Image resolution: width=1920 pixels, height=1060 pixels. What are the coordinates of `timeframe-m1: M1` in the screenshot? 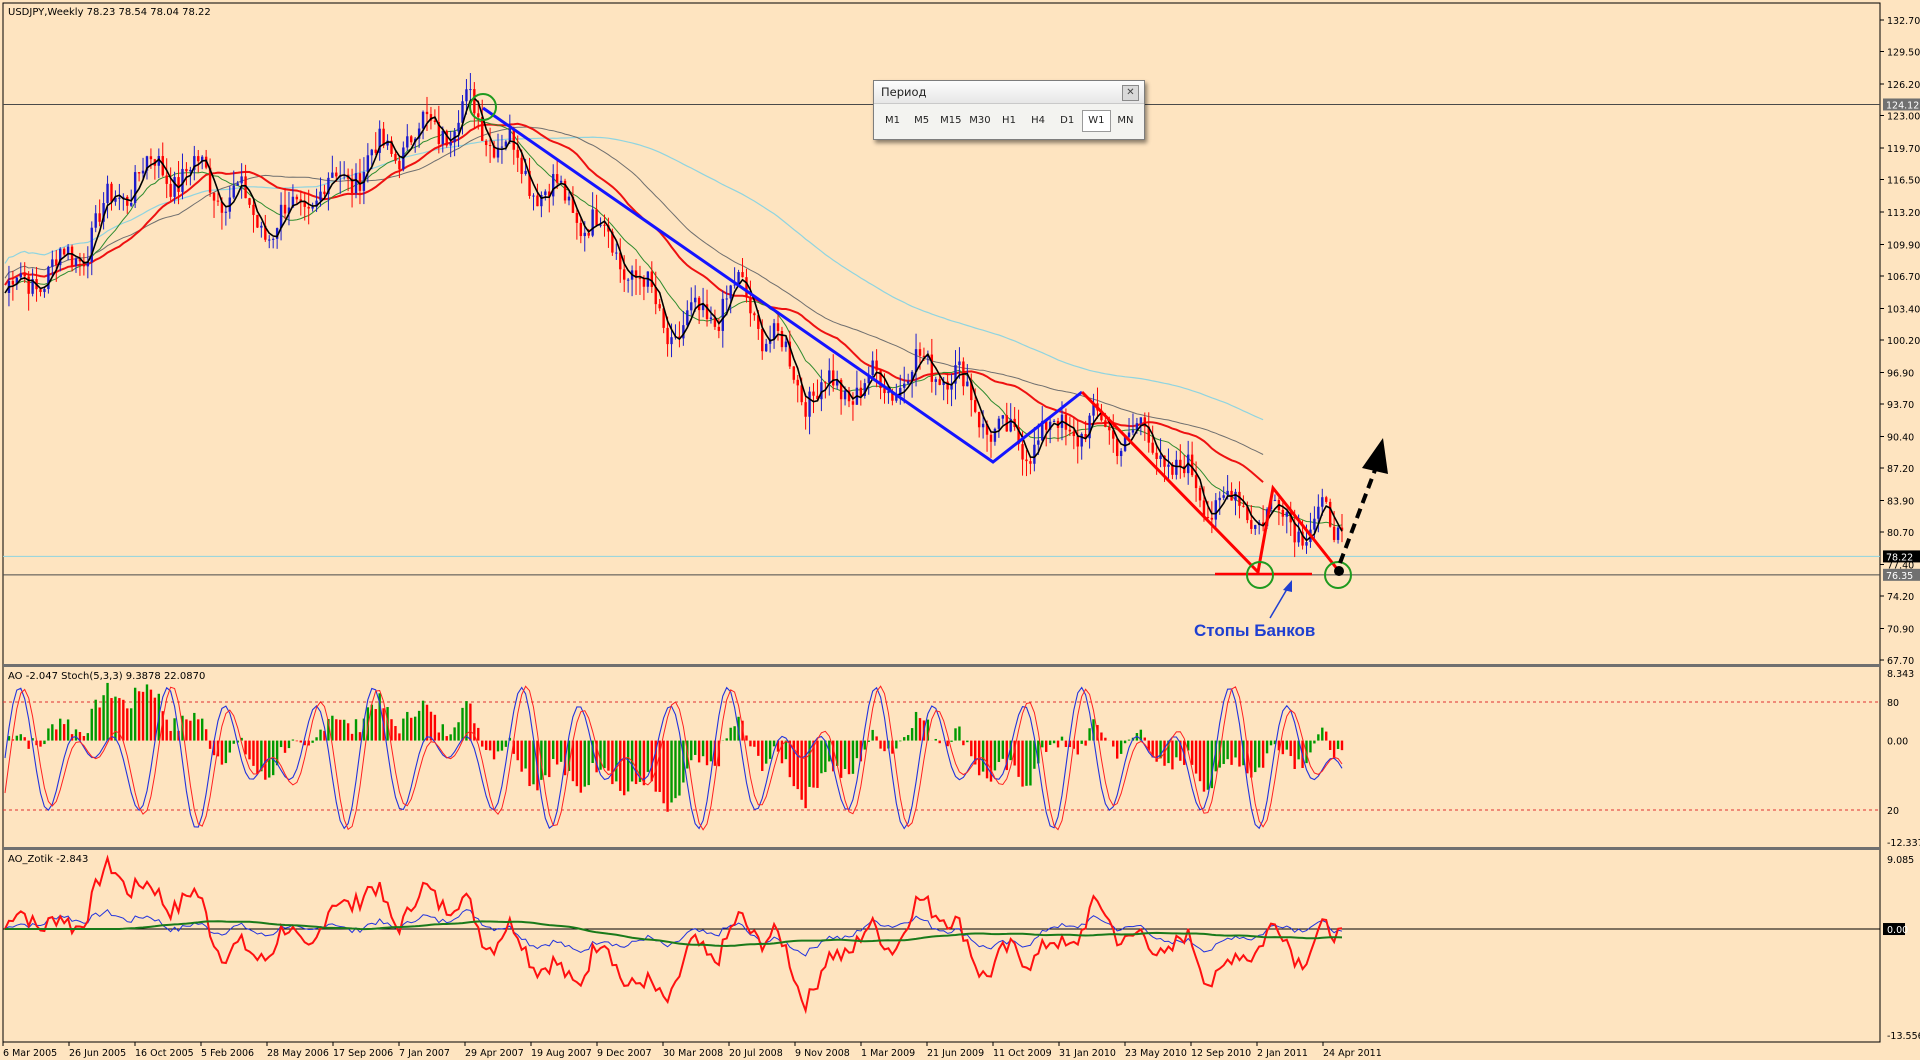 It's located at (893, 120).